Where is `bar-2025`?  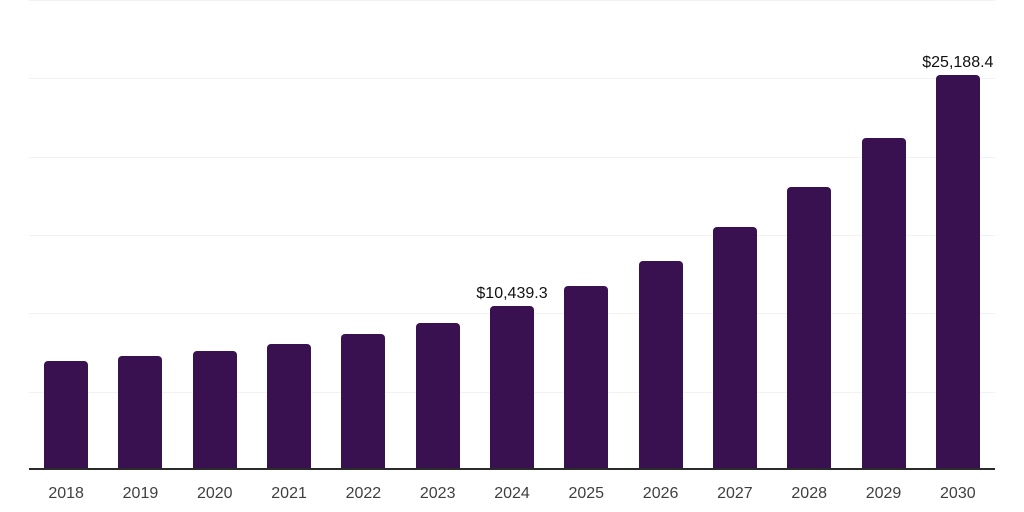
bar-2025 is located at coordinates (586, 378).